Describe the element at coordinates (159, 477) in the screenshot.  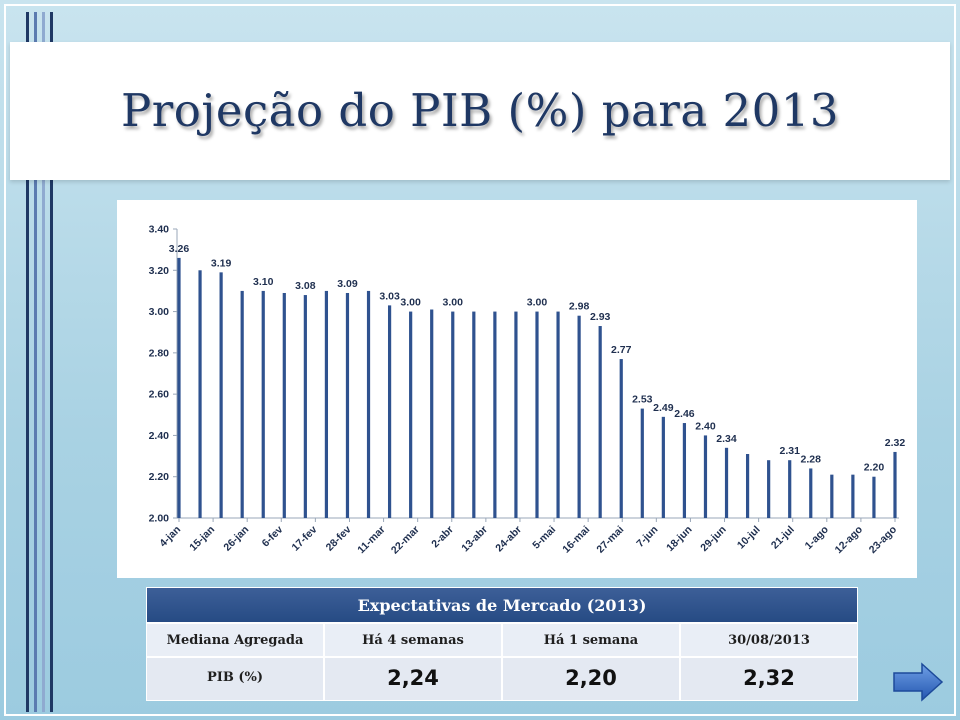
I see `y-tick-label: 2.20` at that location.